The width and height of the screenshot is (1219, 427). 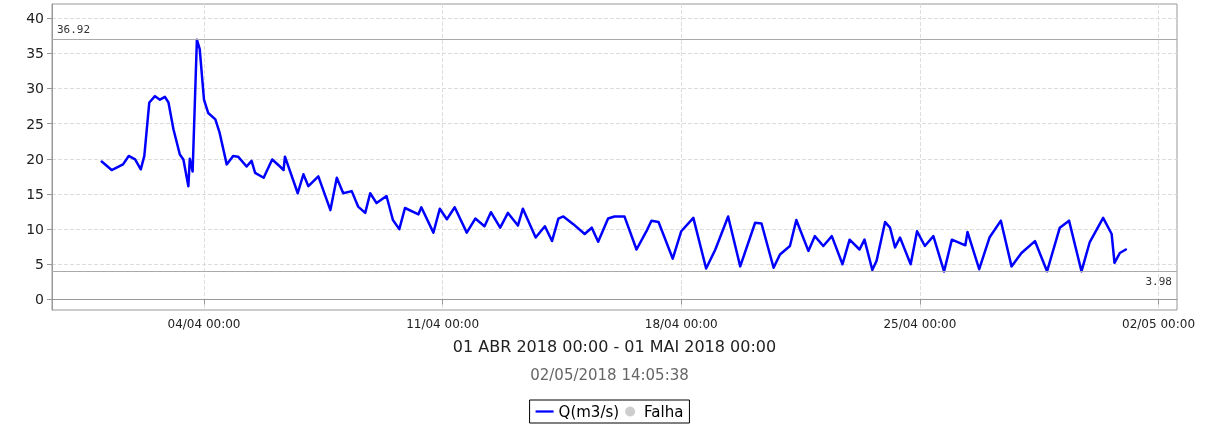 What do you see at coordinates (35, 88) in the screenshot?
I see `y-tick-label: 30` at bounding box center [35, 88].